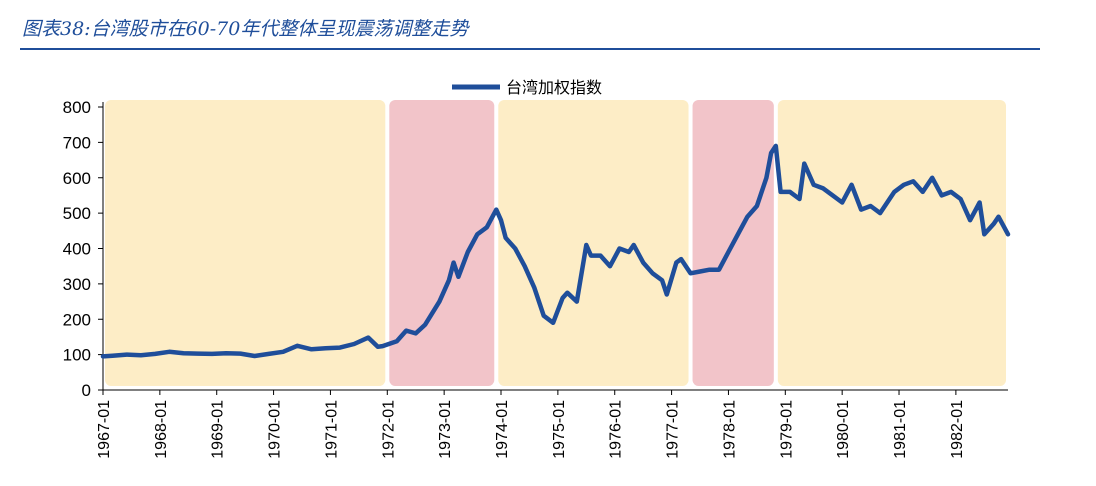 The image size is (1096, 486). What do you see at coordinates (77, 213) in the screenshot?
I see `y-tick-label: 500` at bounding box center [77, 213].